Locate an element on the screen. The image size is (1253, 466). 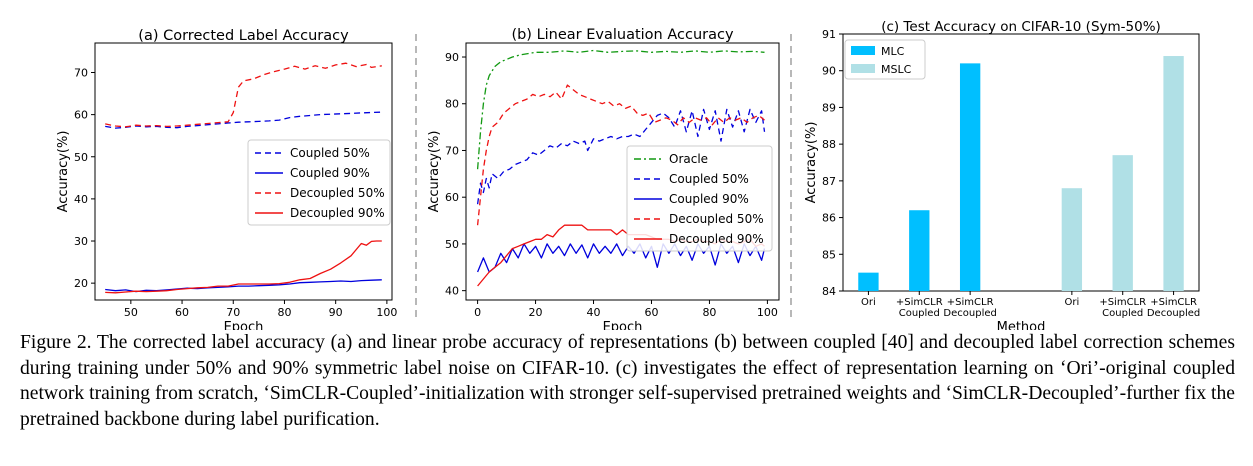
y-tick-label: 20 is located at coordinates (81, 283).